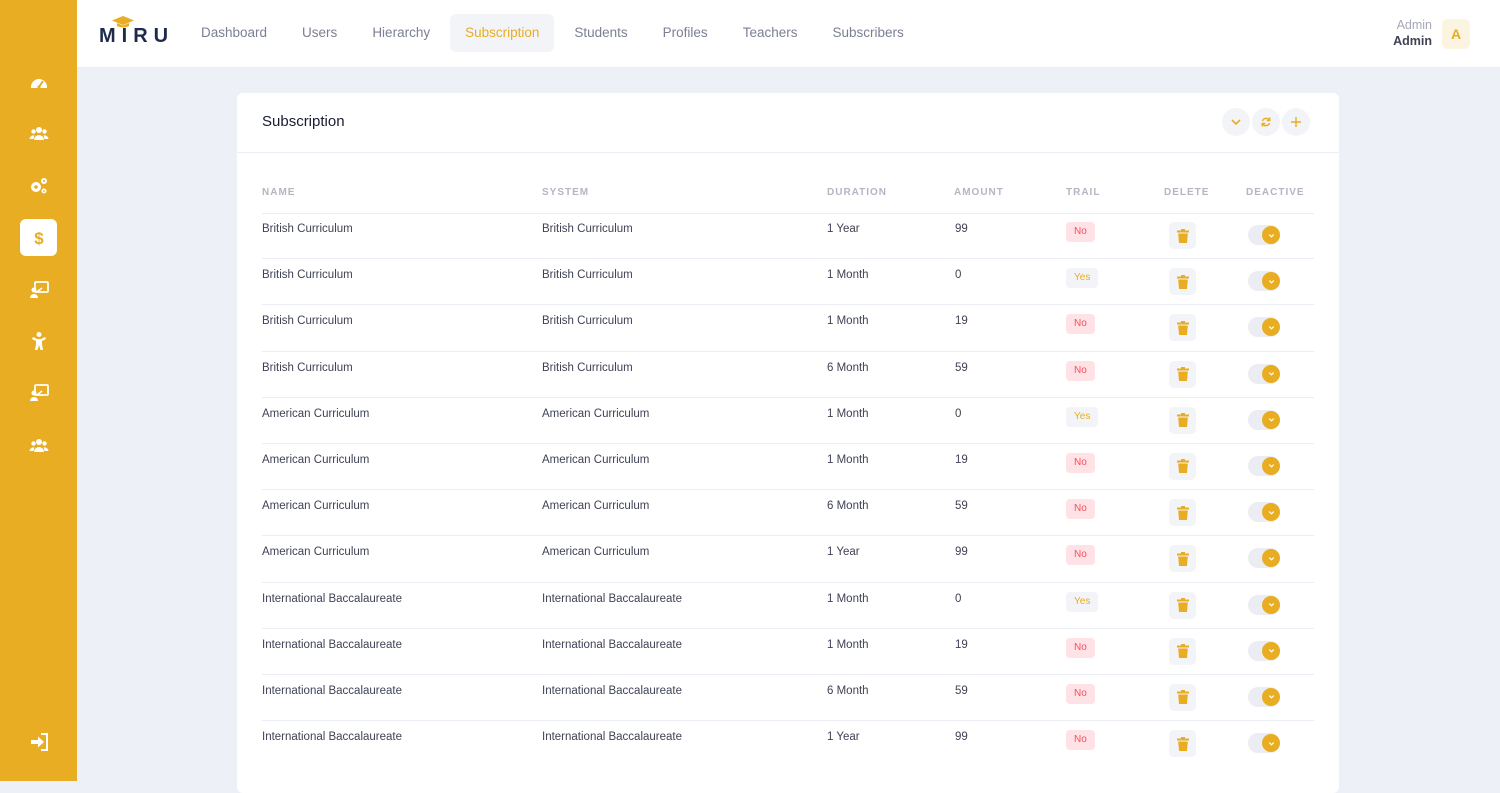 The width and height of the screenshot is (1500, 793). What do you see at coordinates (1187, 192) in the screenshot?
I see `column-delete: DELETE` at bounding box center [1187, 192].